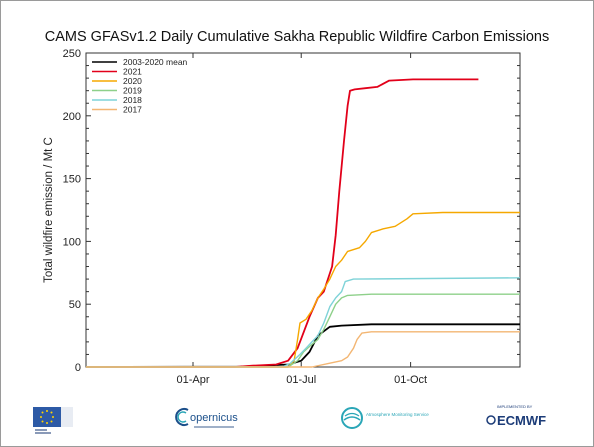  Describe the element at coordinates (192, 380) in the screenshot. I see `x-tick-label: 01-Apr` at that location.